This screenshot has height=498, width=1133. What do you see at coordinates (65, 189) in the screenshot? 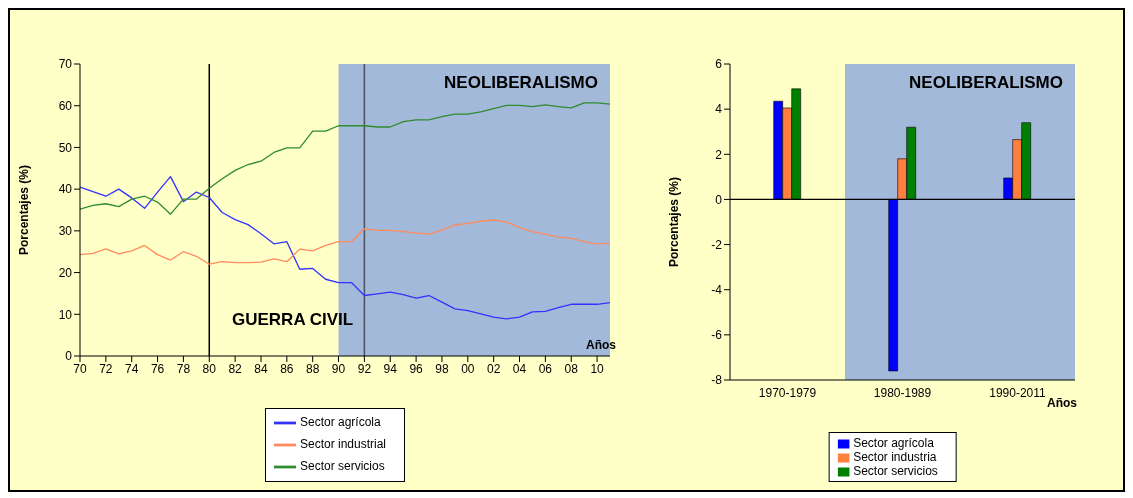
I see `y-tick-label: 40` at bounding box center [65, 189].